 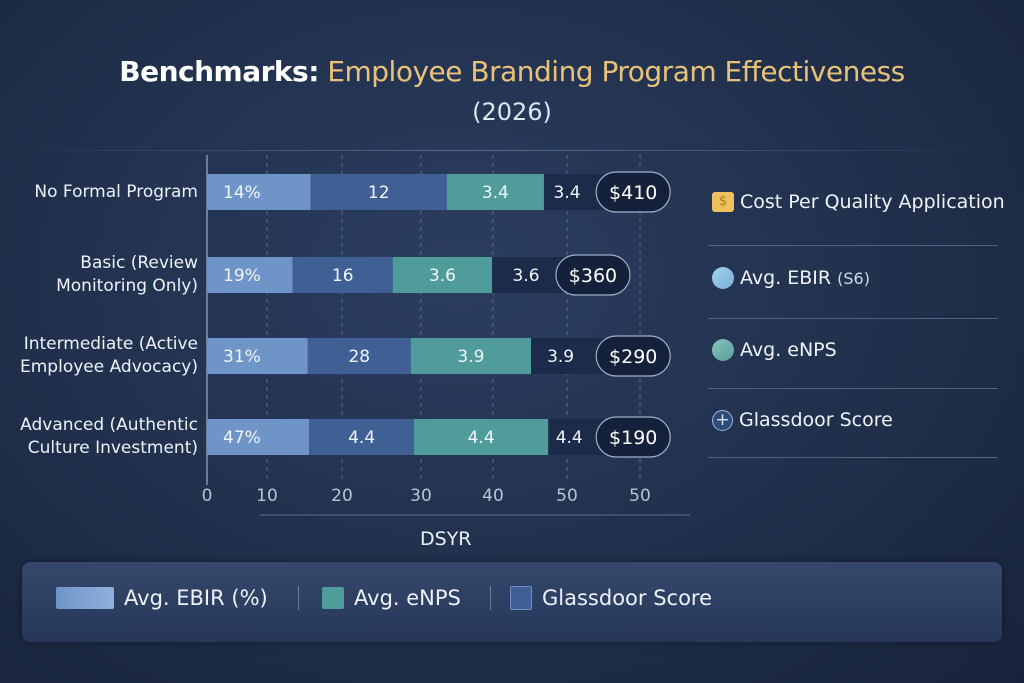 I want to click on dollar-badge-icon: $, so click(x=723, y=202).